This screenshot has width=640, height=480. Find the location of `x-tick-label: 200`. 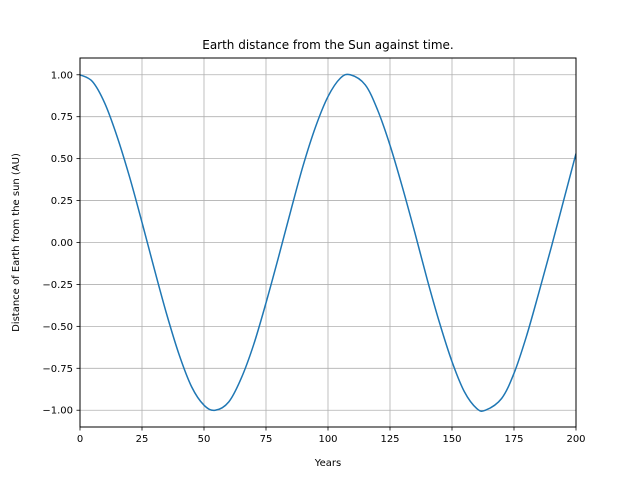

x-tick-label: 200 is located at coordinates (575, 439).